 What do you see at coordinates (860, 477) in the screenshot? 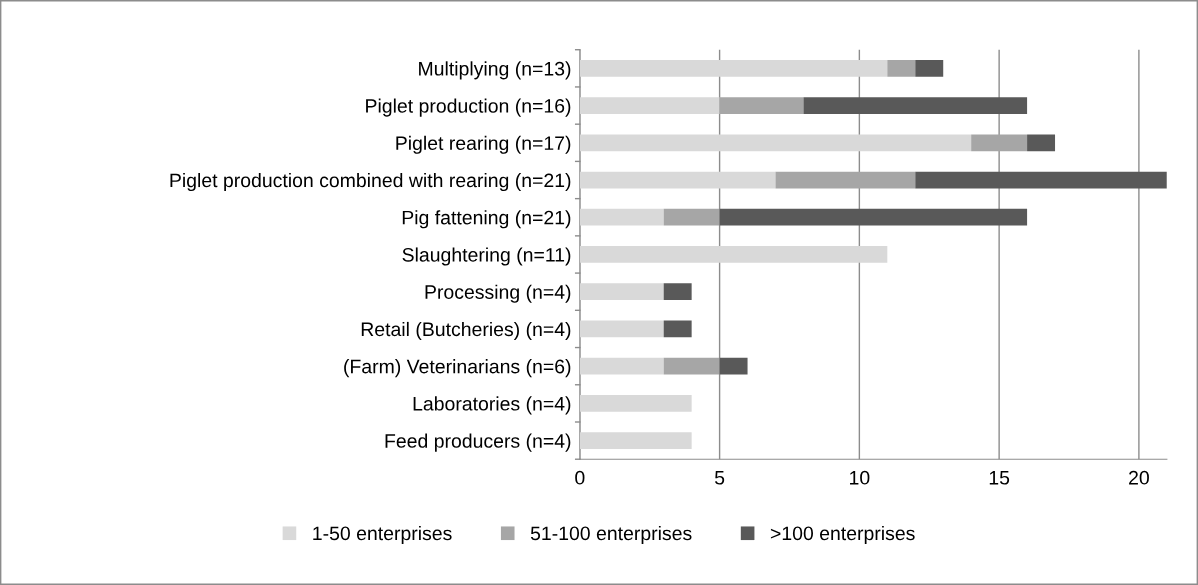
I see `x-tick-label: 10` at bounding box center [860, 477].